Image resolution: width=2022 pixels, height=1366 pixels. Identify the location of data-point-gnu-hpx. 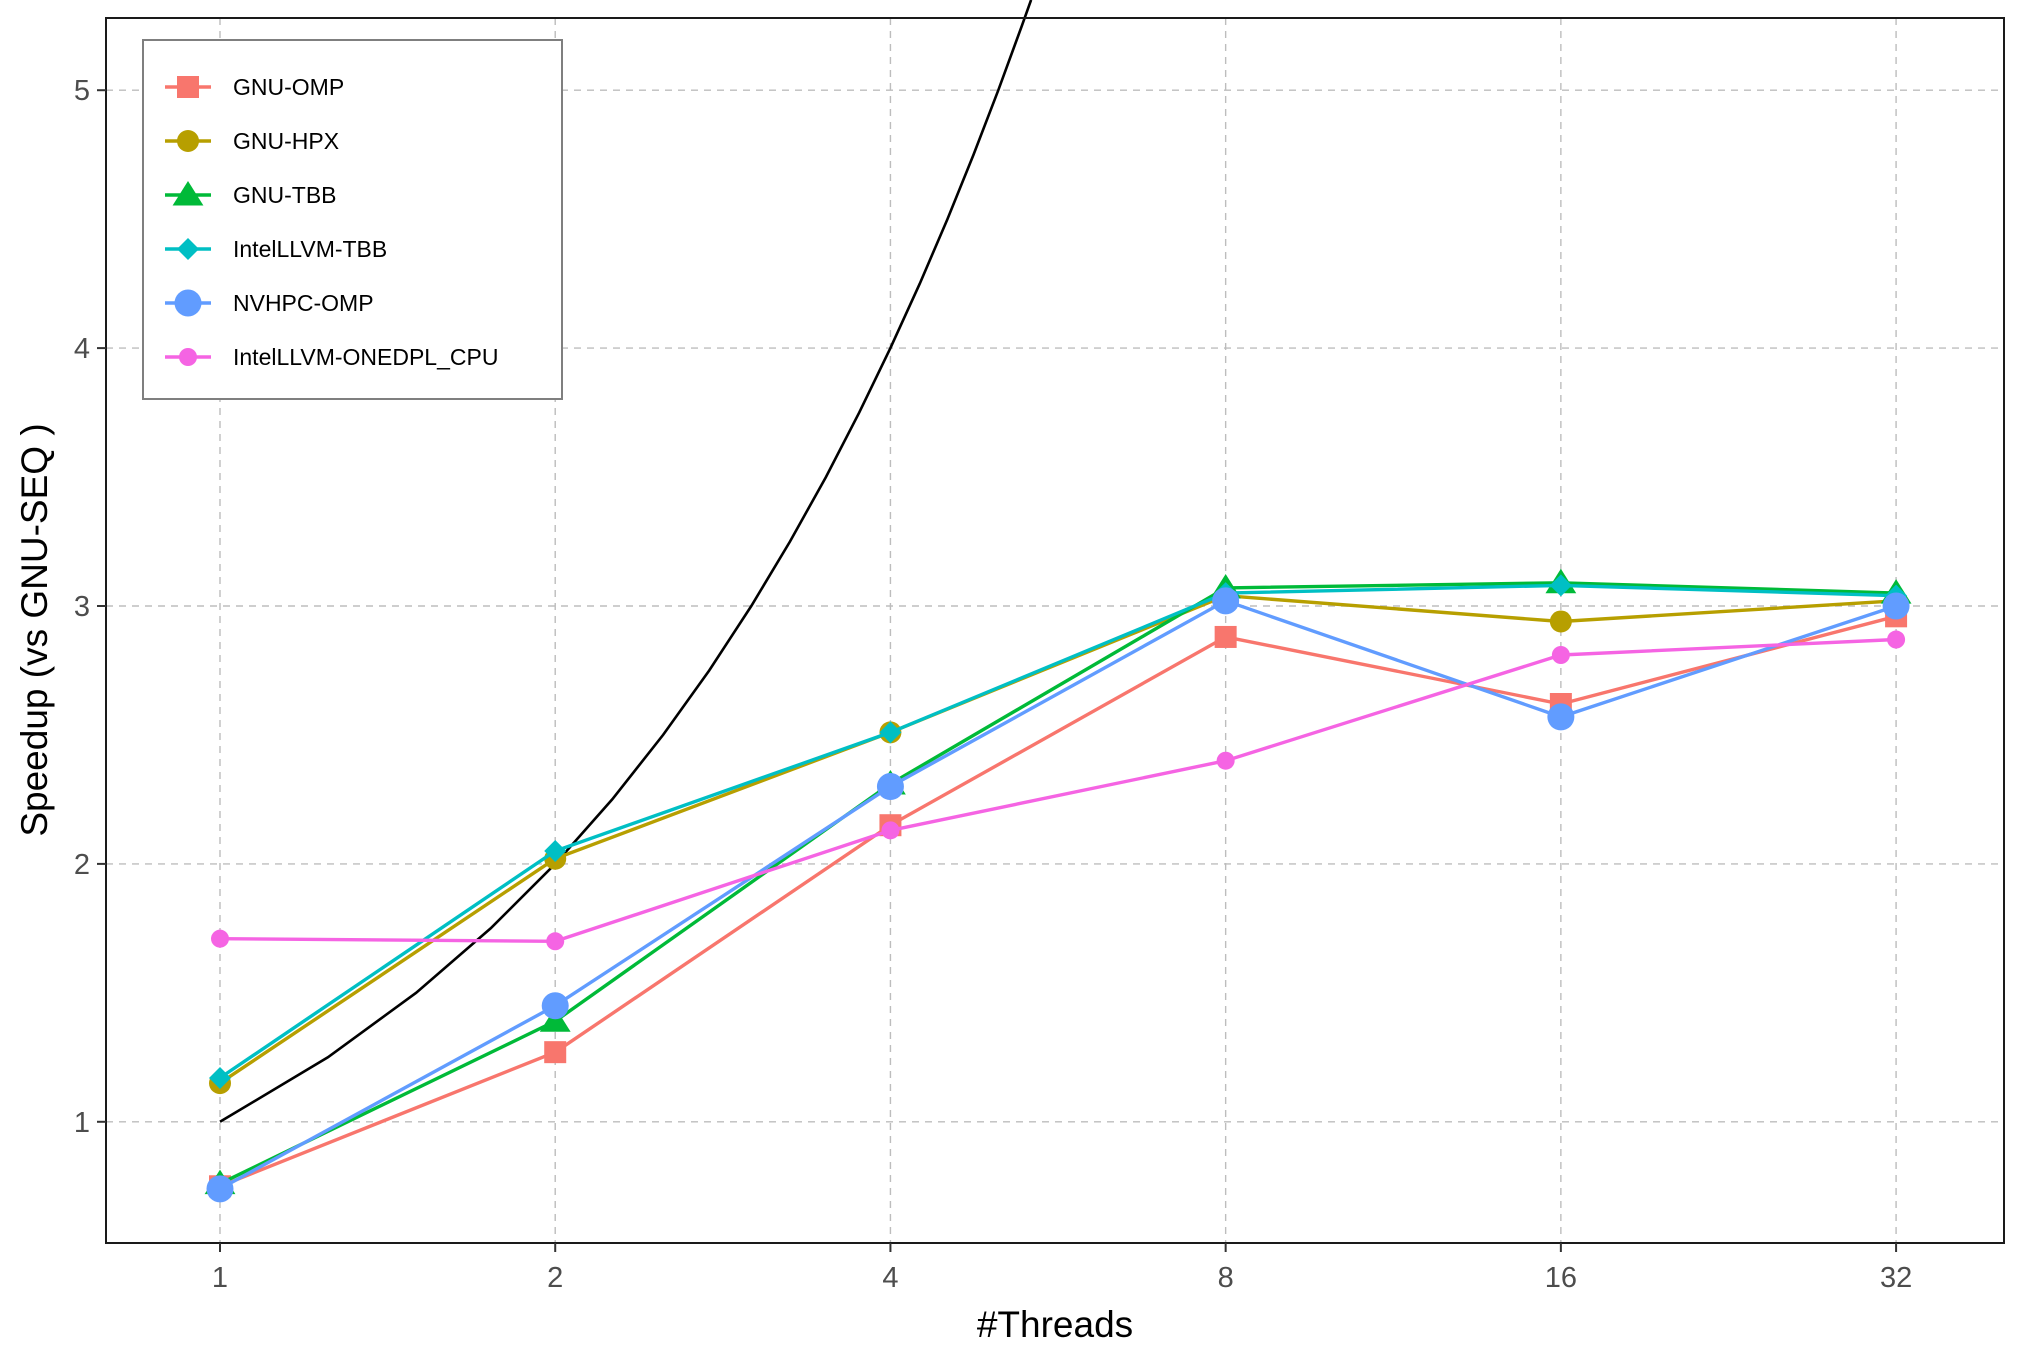
(1560, 621).